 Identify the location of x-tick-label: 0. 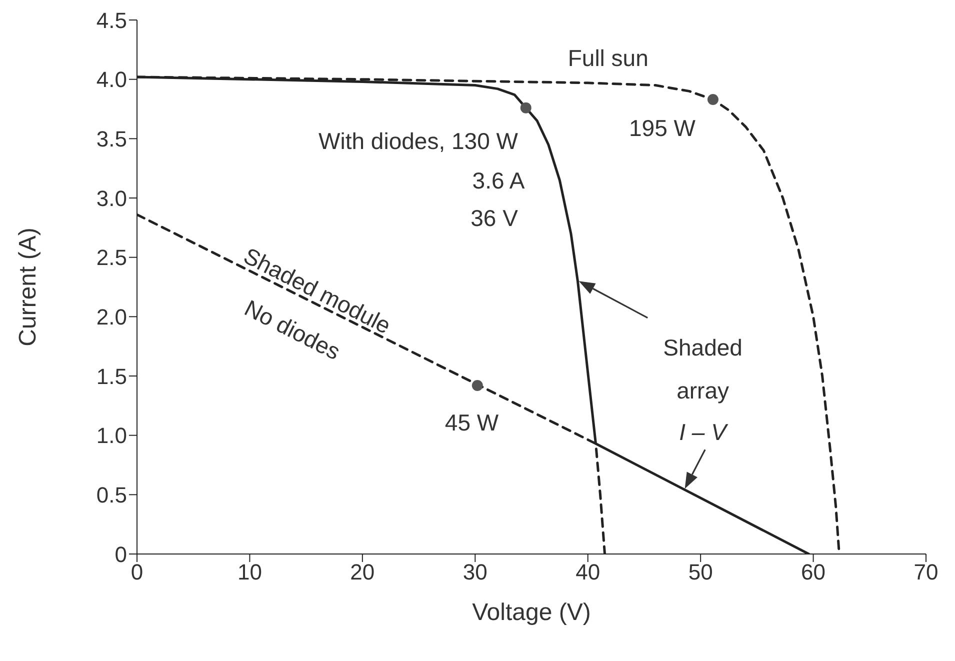
(137, 572).